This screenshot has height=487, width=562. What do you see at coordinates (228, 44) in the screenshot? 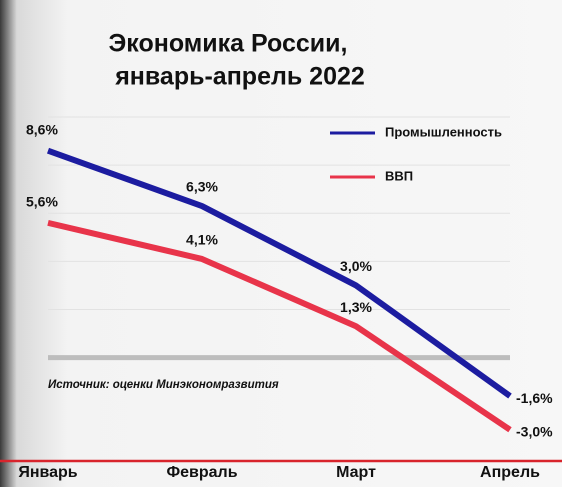
I see `chart-title: Экономика России,` at bounding box center [228, 44].